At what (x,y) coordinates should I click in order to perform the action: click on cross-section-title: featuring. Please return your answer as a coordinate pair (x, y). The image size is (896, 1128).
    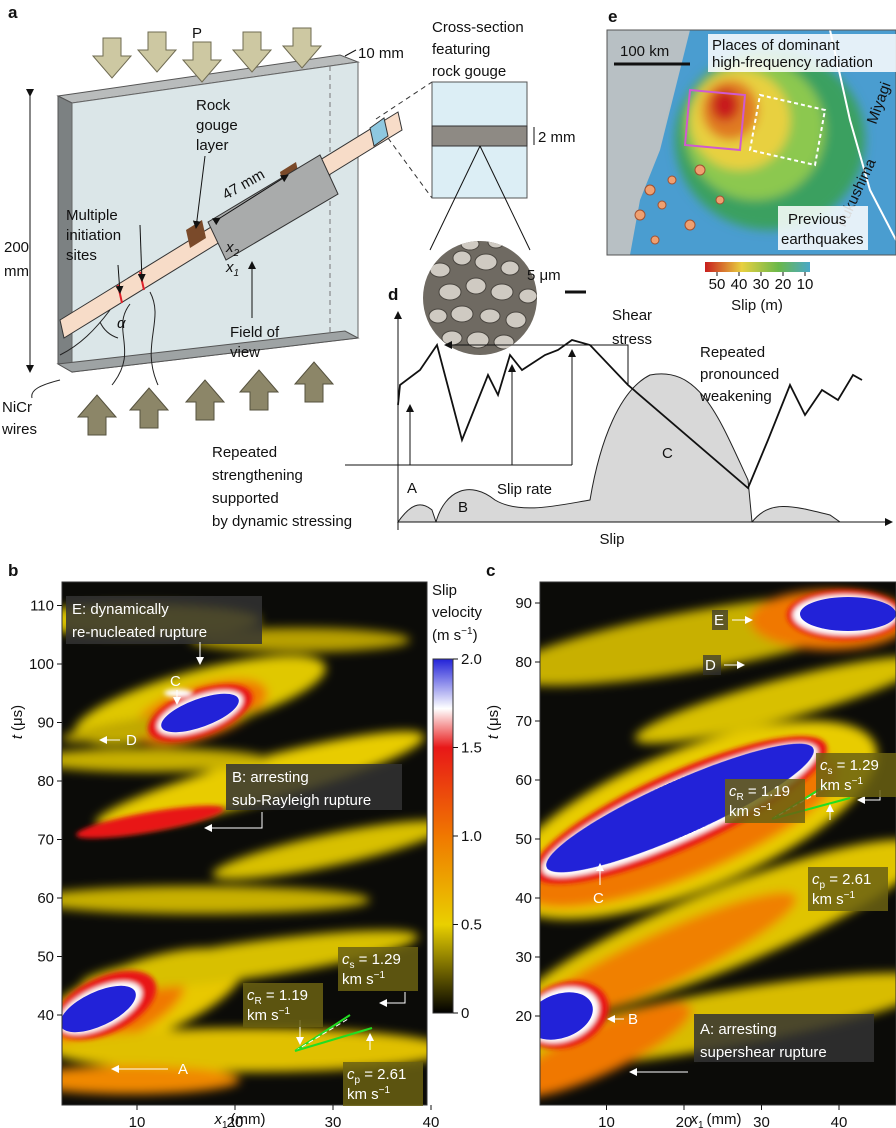
    Looking at the image, I should click on (461, 49).